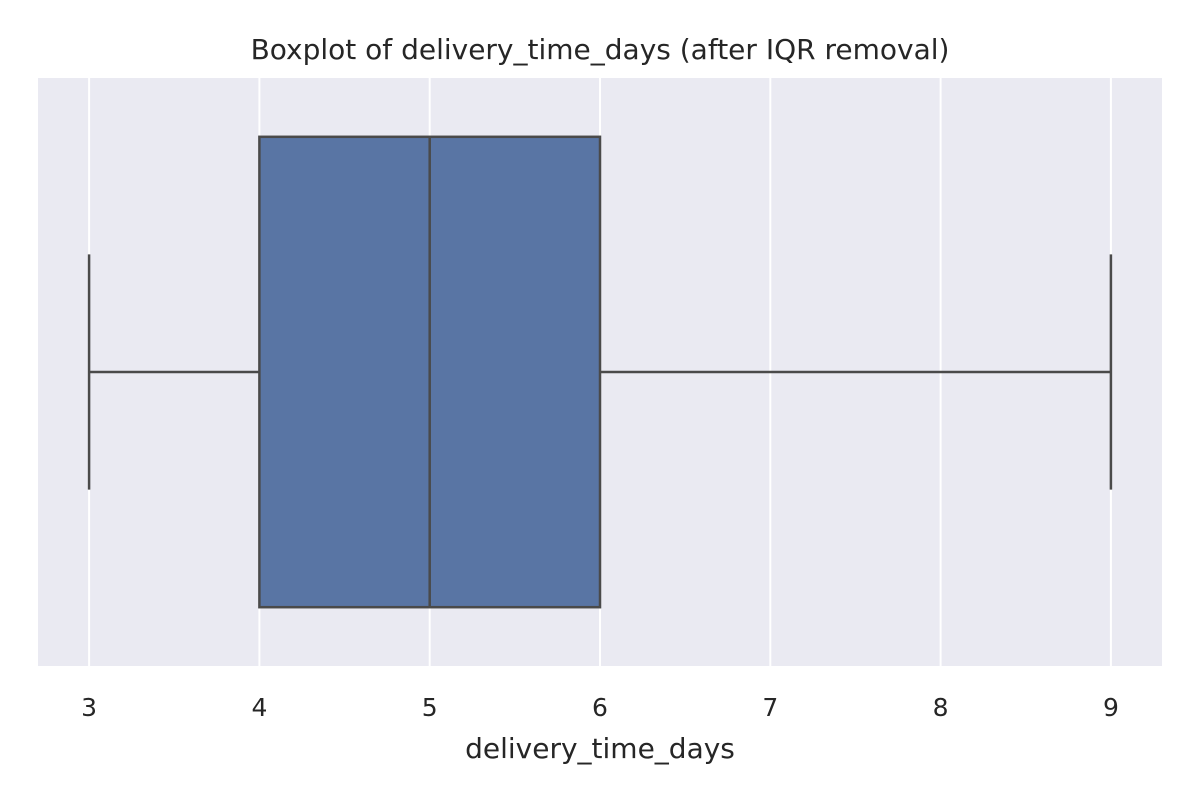  Describe the element at coordinates (259, 707) in the screenshot. I see `x-tick-label-4: 4` at that location.